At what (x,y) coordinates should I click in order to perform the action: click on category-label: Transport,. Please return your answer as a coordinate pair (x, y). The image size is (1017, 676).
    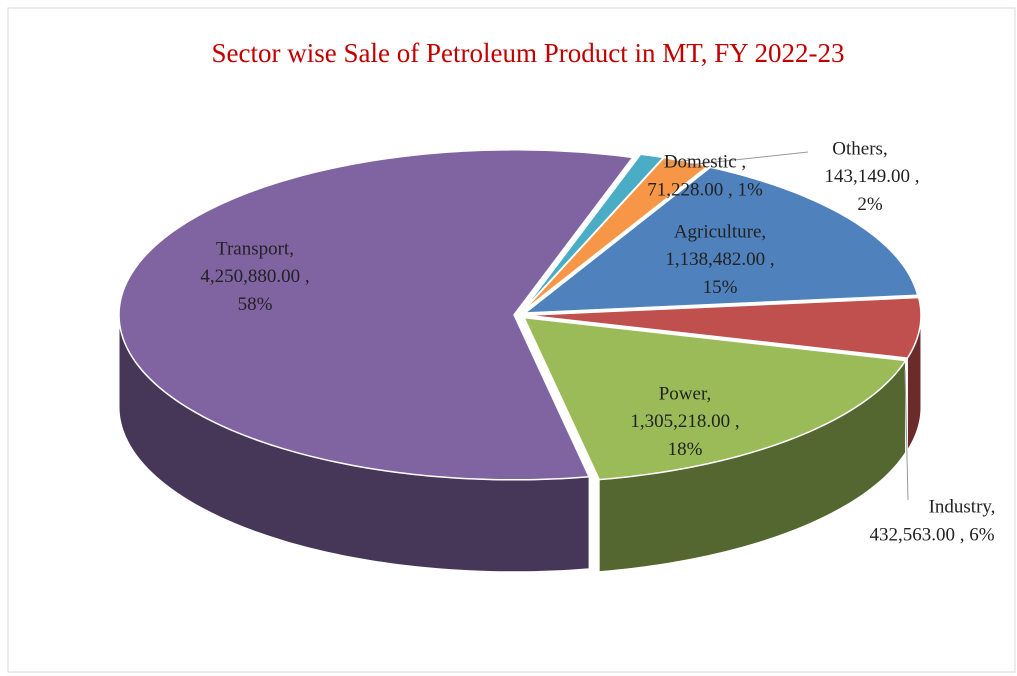
    Looking at the image, I should click on (255, 248).